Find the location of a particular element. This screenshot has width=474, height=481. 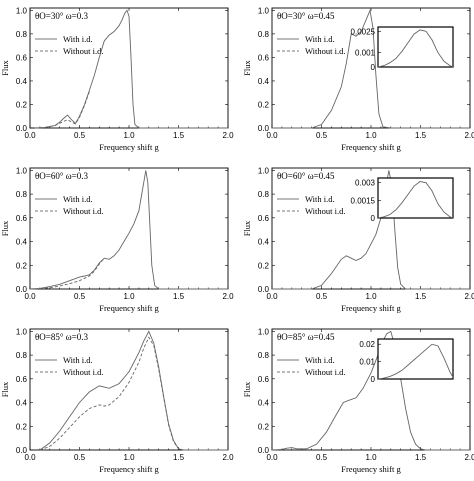

panel-title: θO=30° ω=0.3 is located at coordinates (61, 16).